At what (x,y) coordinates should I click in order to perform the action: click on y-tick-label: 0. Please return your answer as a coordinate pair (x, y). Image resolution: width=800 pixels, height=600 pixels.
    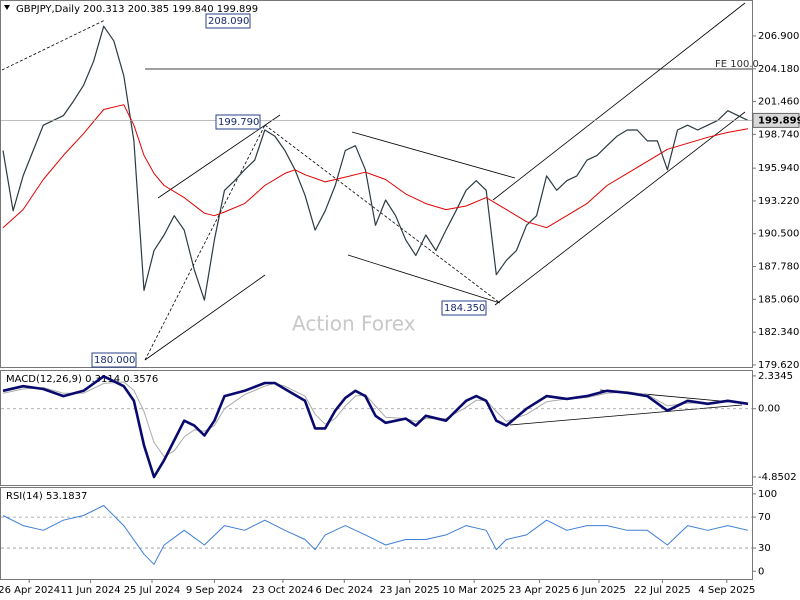
    Looking at the image, I should click on (761, 571).